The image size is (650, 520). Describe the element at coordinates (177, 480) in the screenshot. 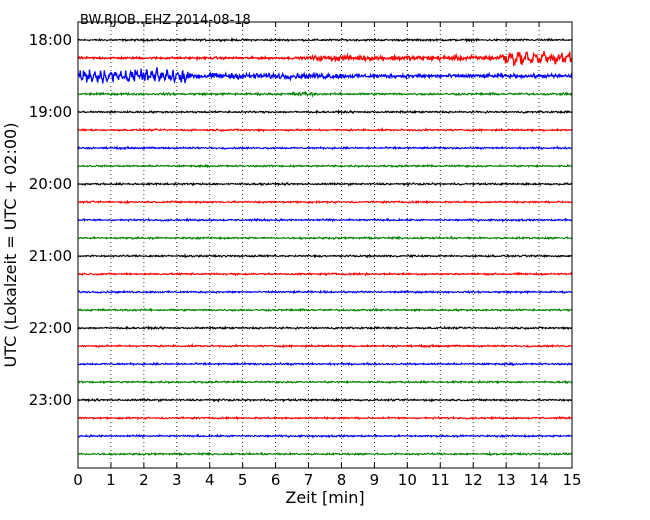

I see `x-tick-label: 3` at that location.